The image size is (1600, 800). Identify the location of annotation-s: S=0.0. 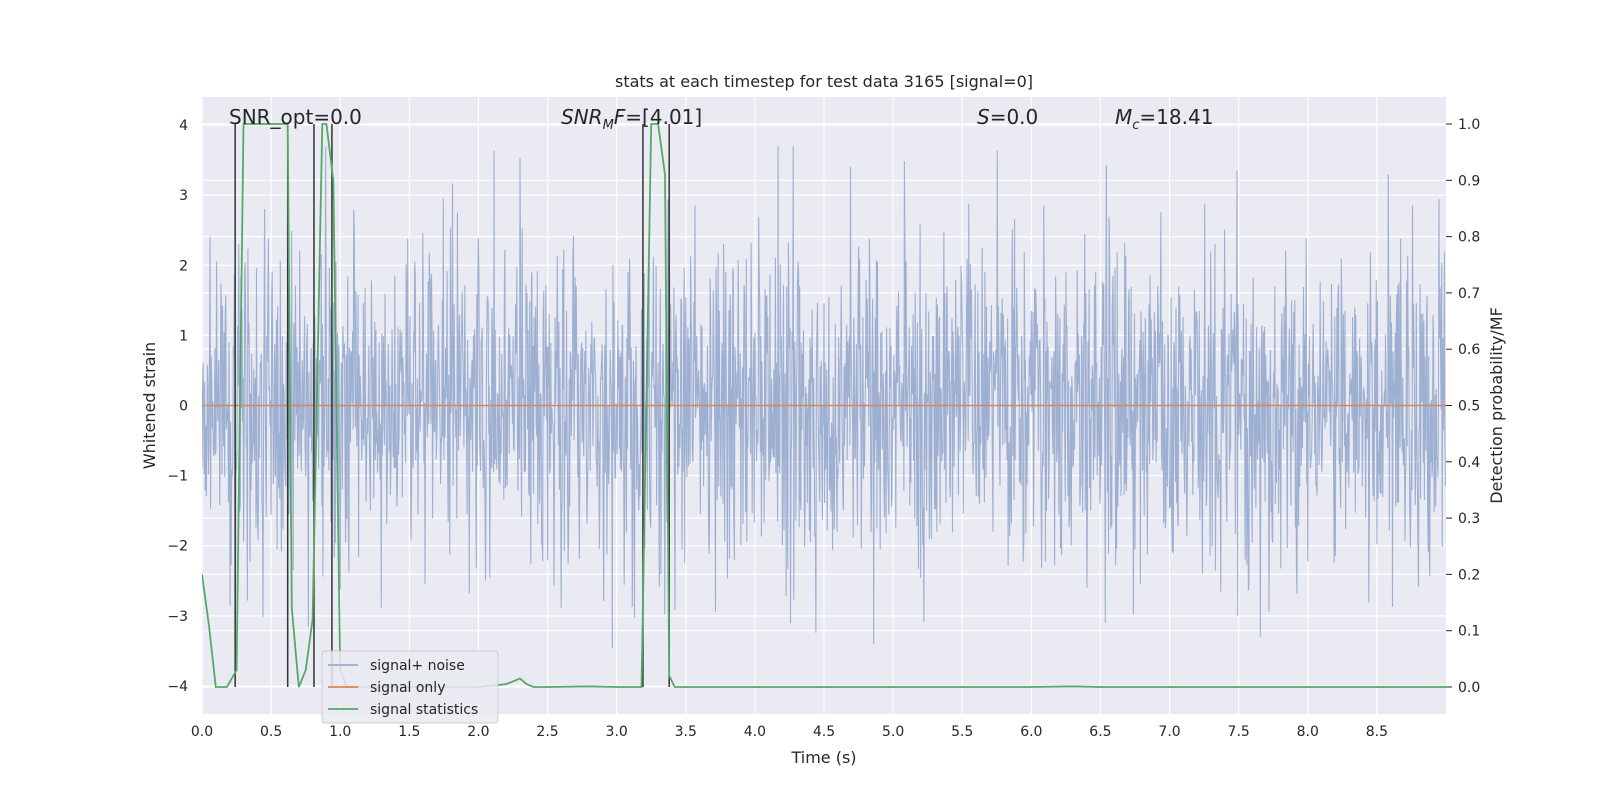
(1007, 117).